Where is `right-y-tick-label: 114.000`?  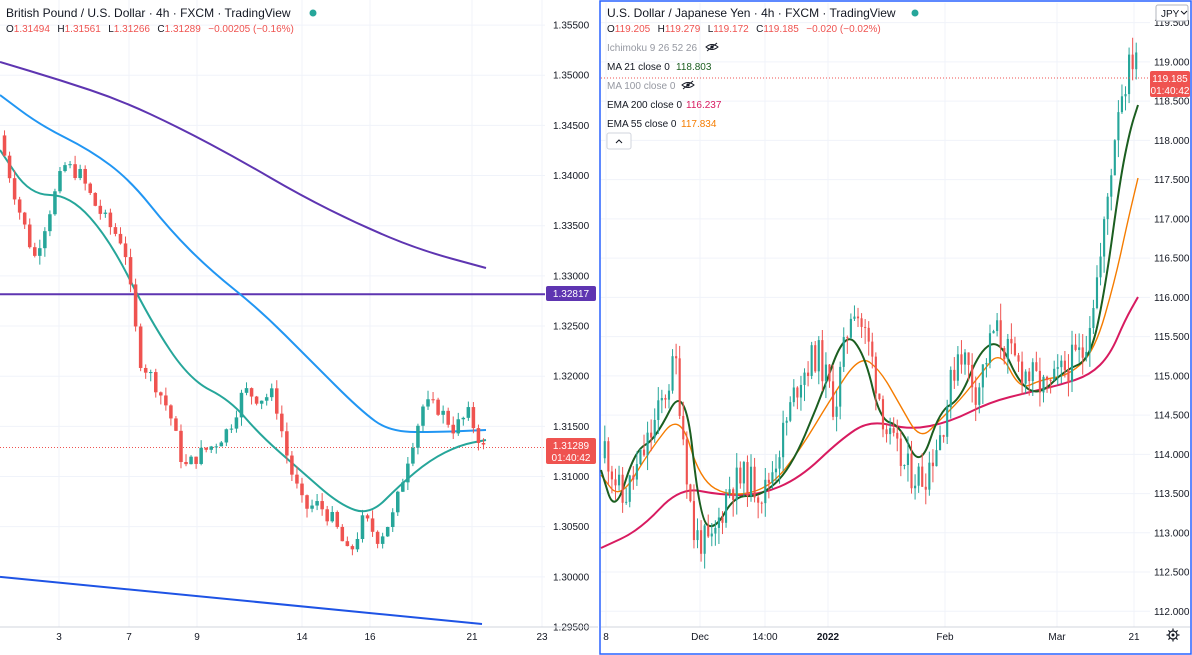 right-y-tick-label: 114.000 is located at coordinates (1172, 455).